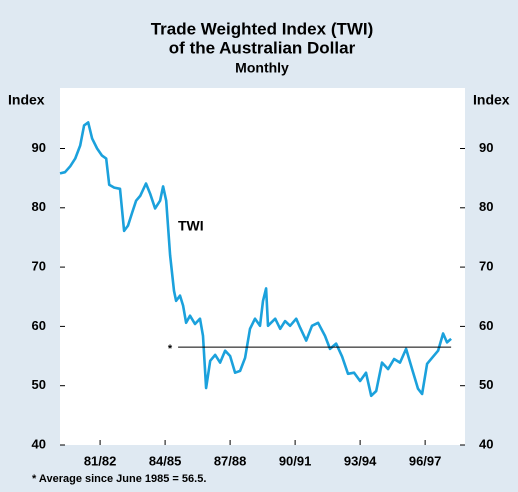 Image resolution: width=518 pixels, height=492 pixels. Describe the element at coordinates (39, 443) in the screenshot. I see `y-tick-label: 40` at that location.